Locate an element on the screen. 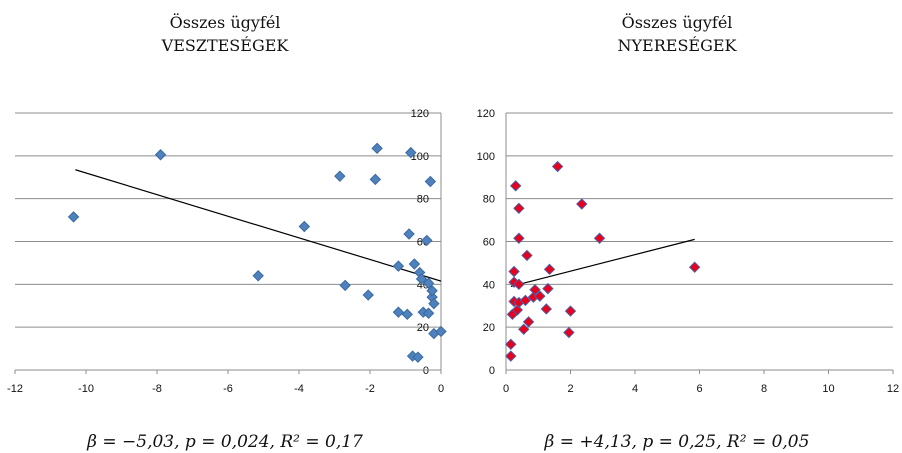 The height and width of the screenshot is (453, 902). right-y-tick-label: 40 is located at coordinates (489, 285).